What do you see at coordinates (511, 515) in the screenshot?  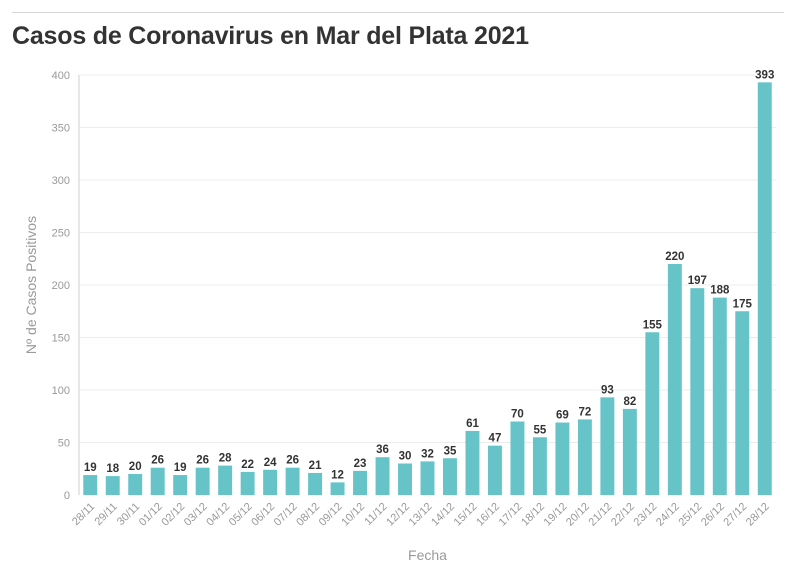 I see `x-tick-label: 17/12` at bounding box center [511, 515].